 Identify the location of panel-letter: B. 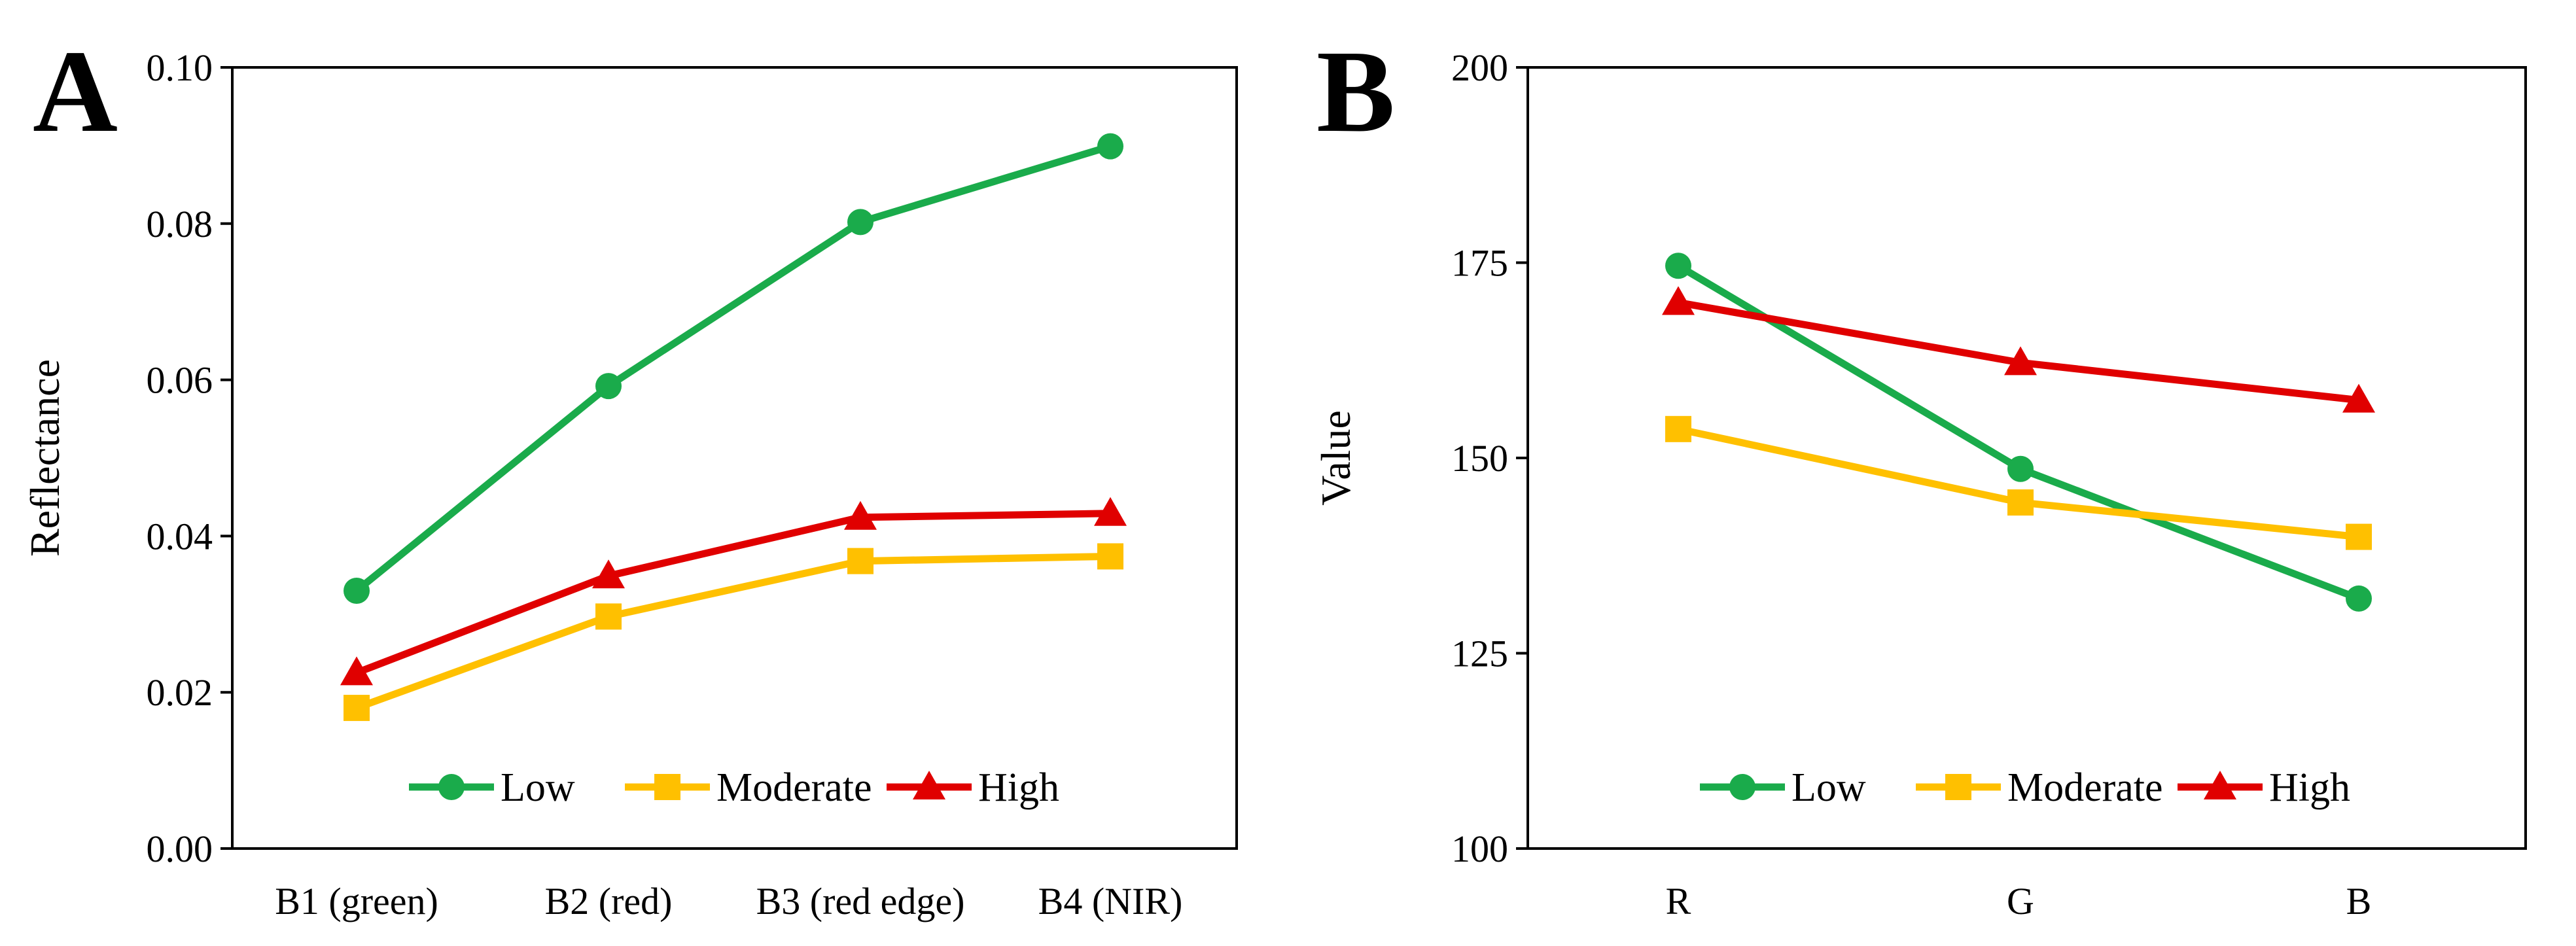
(1355, 91).